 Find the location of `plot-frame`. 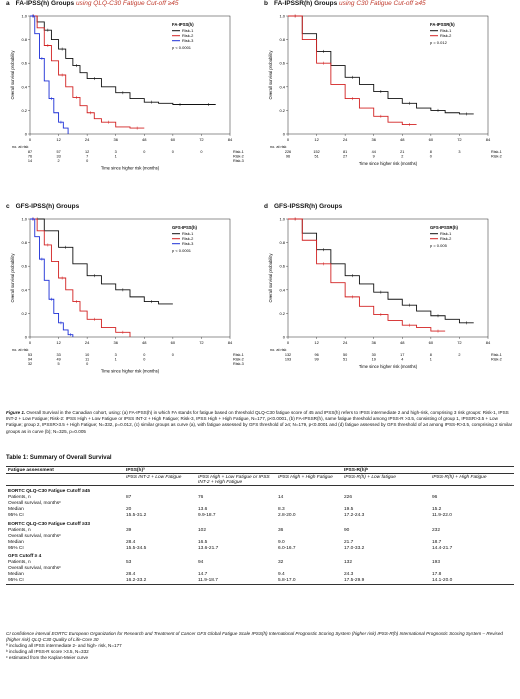

plot-frame is located at coordinates (130, 75).